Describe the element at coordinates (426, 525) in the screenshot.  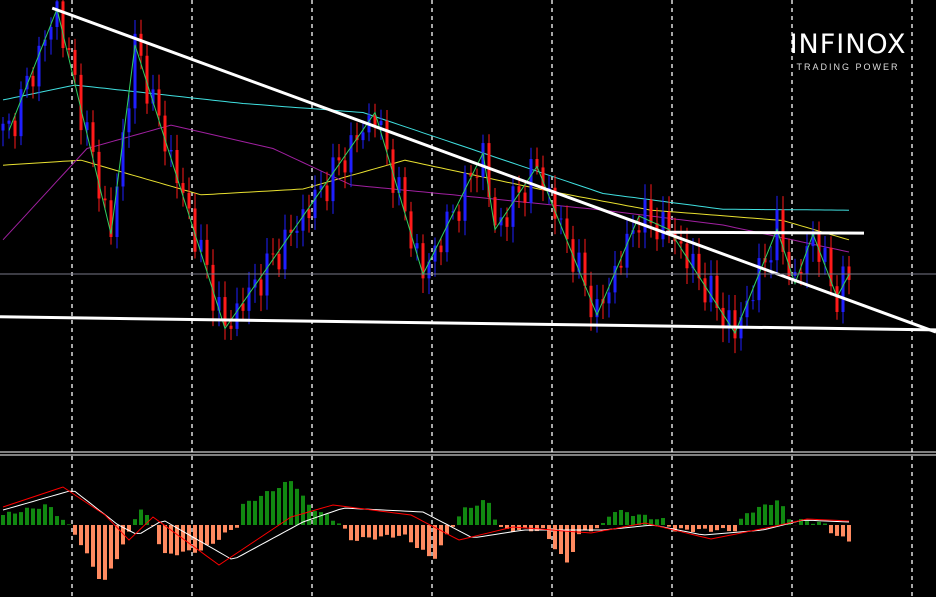
I see `macd-line` at that location.